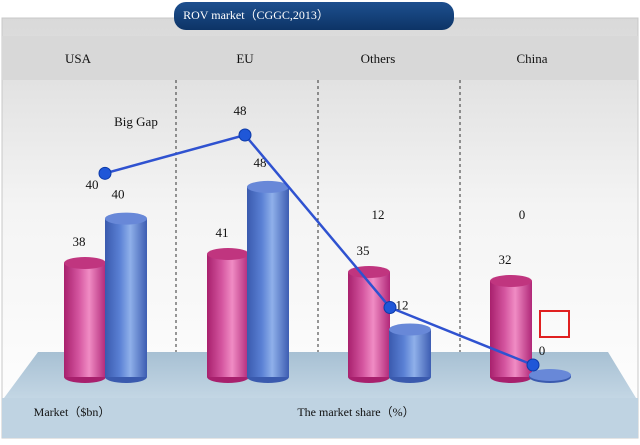  I want to click on chart-title: ROV market（CGGC,2013）, so click(256, 15).